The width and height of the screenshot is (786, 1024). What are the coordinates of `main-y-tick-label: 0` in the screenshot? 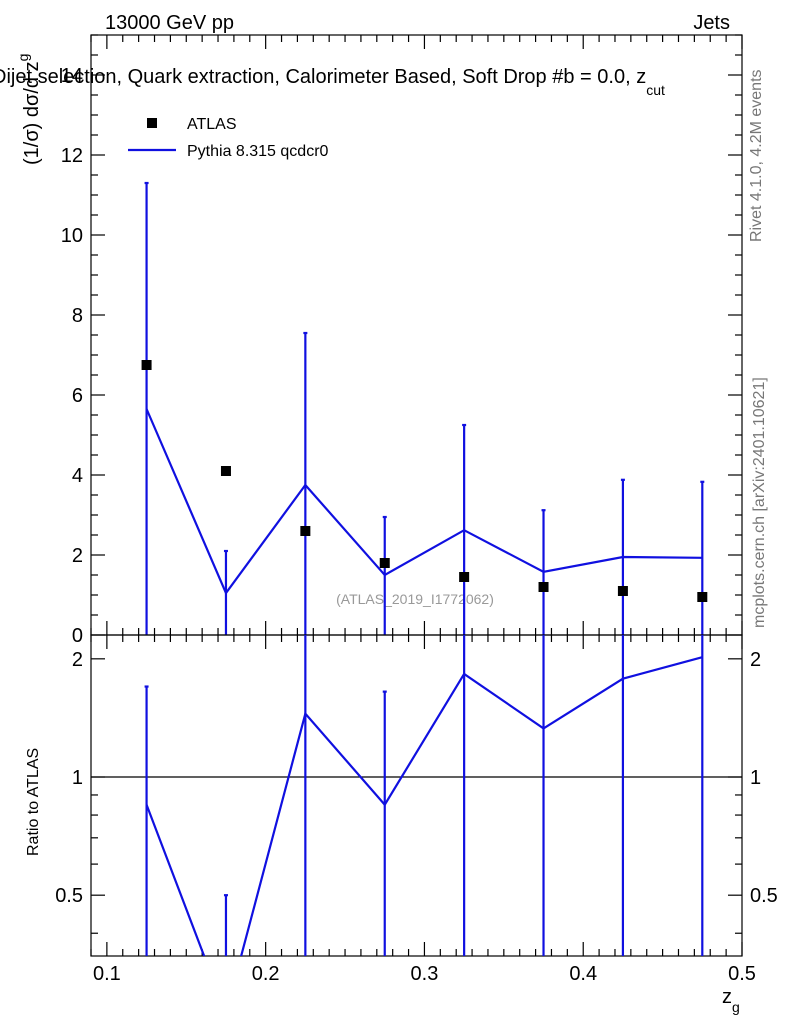 It's located at (77, 636).